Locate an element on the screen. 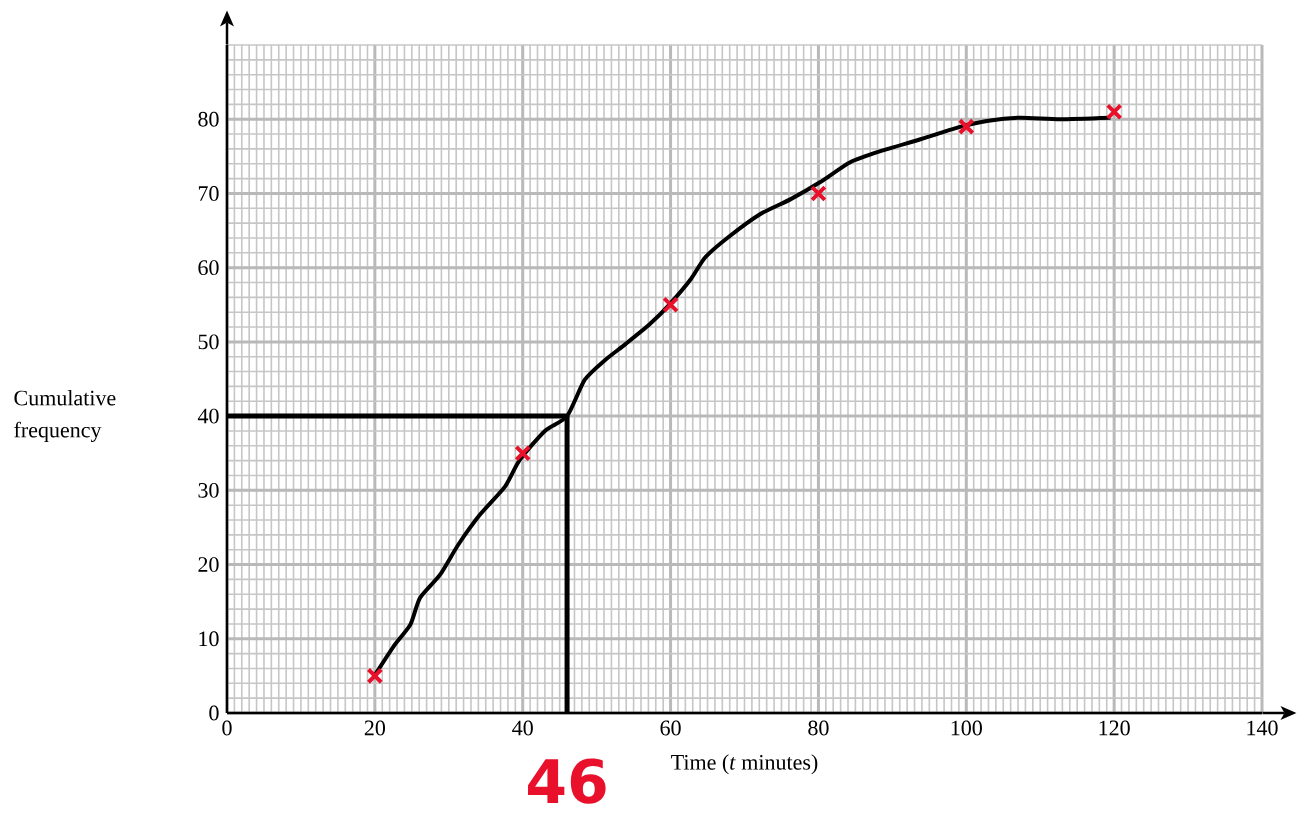  x-tick-label: 20 is located at coordinates (375, 728).